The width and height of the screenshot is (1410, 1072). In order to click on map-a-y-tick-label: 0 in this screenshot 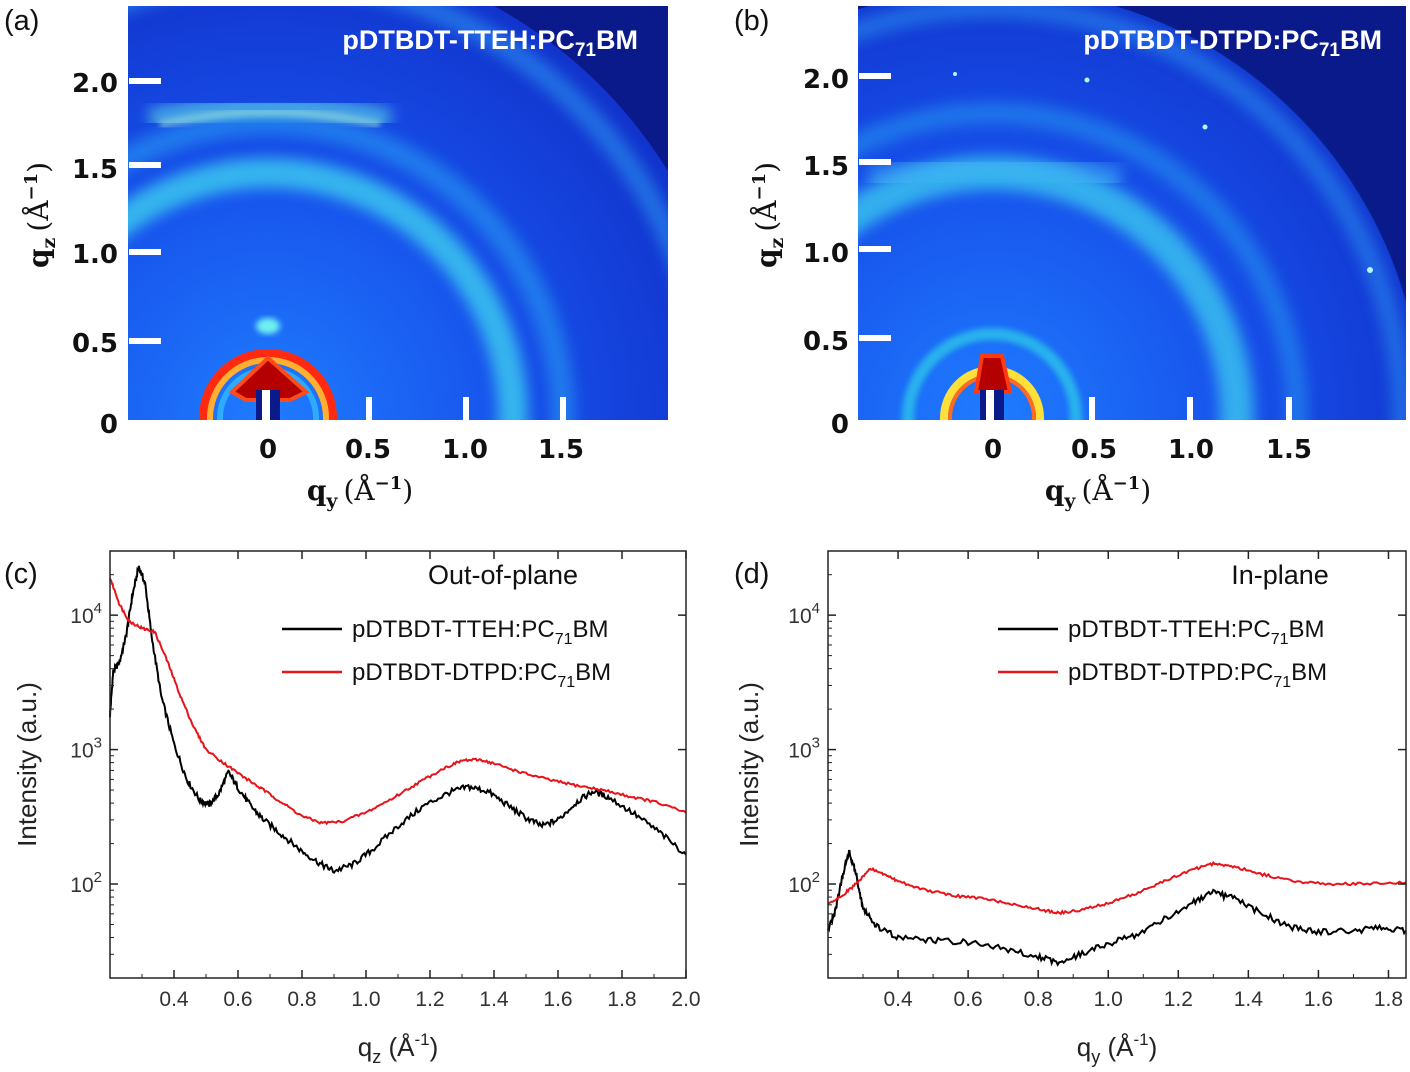, I will do `click(109, 425)`.